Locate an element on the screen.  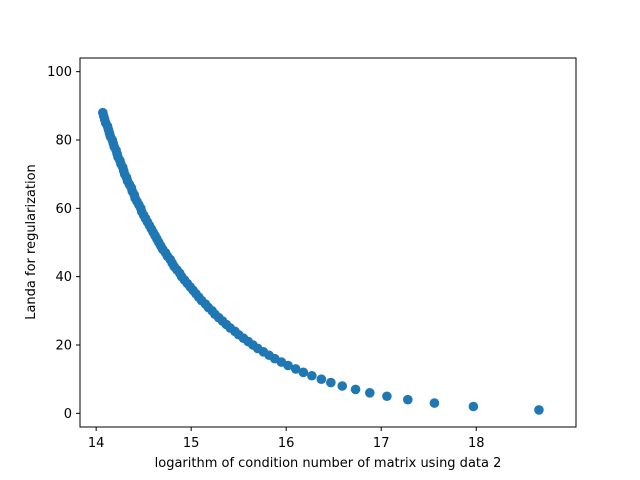
x-tick-label: 15 is located at coordinates (191, 443).